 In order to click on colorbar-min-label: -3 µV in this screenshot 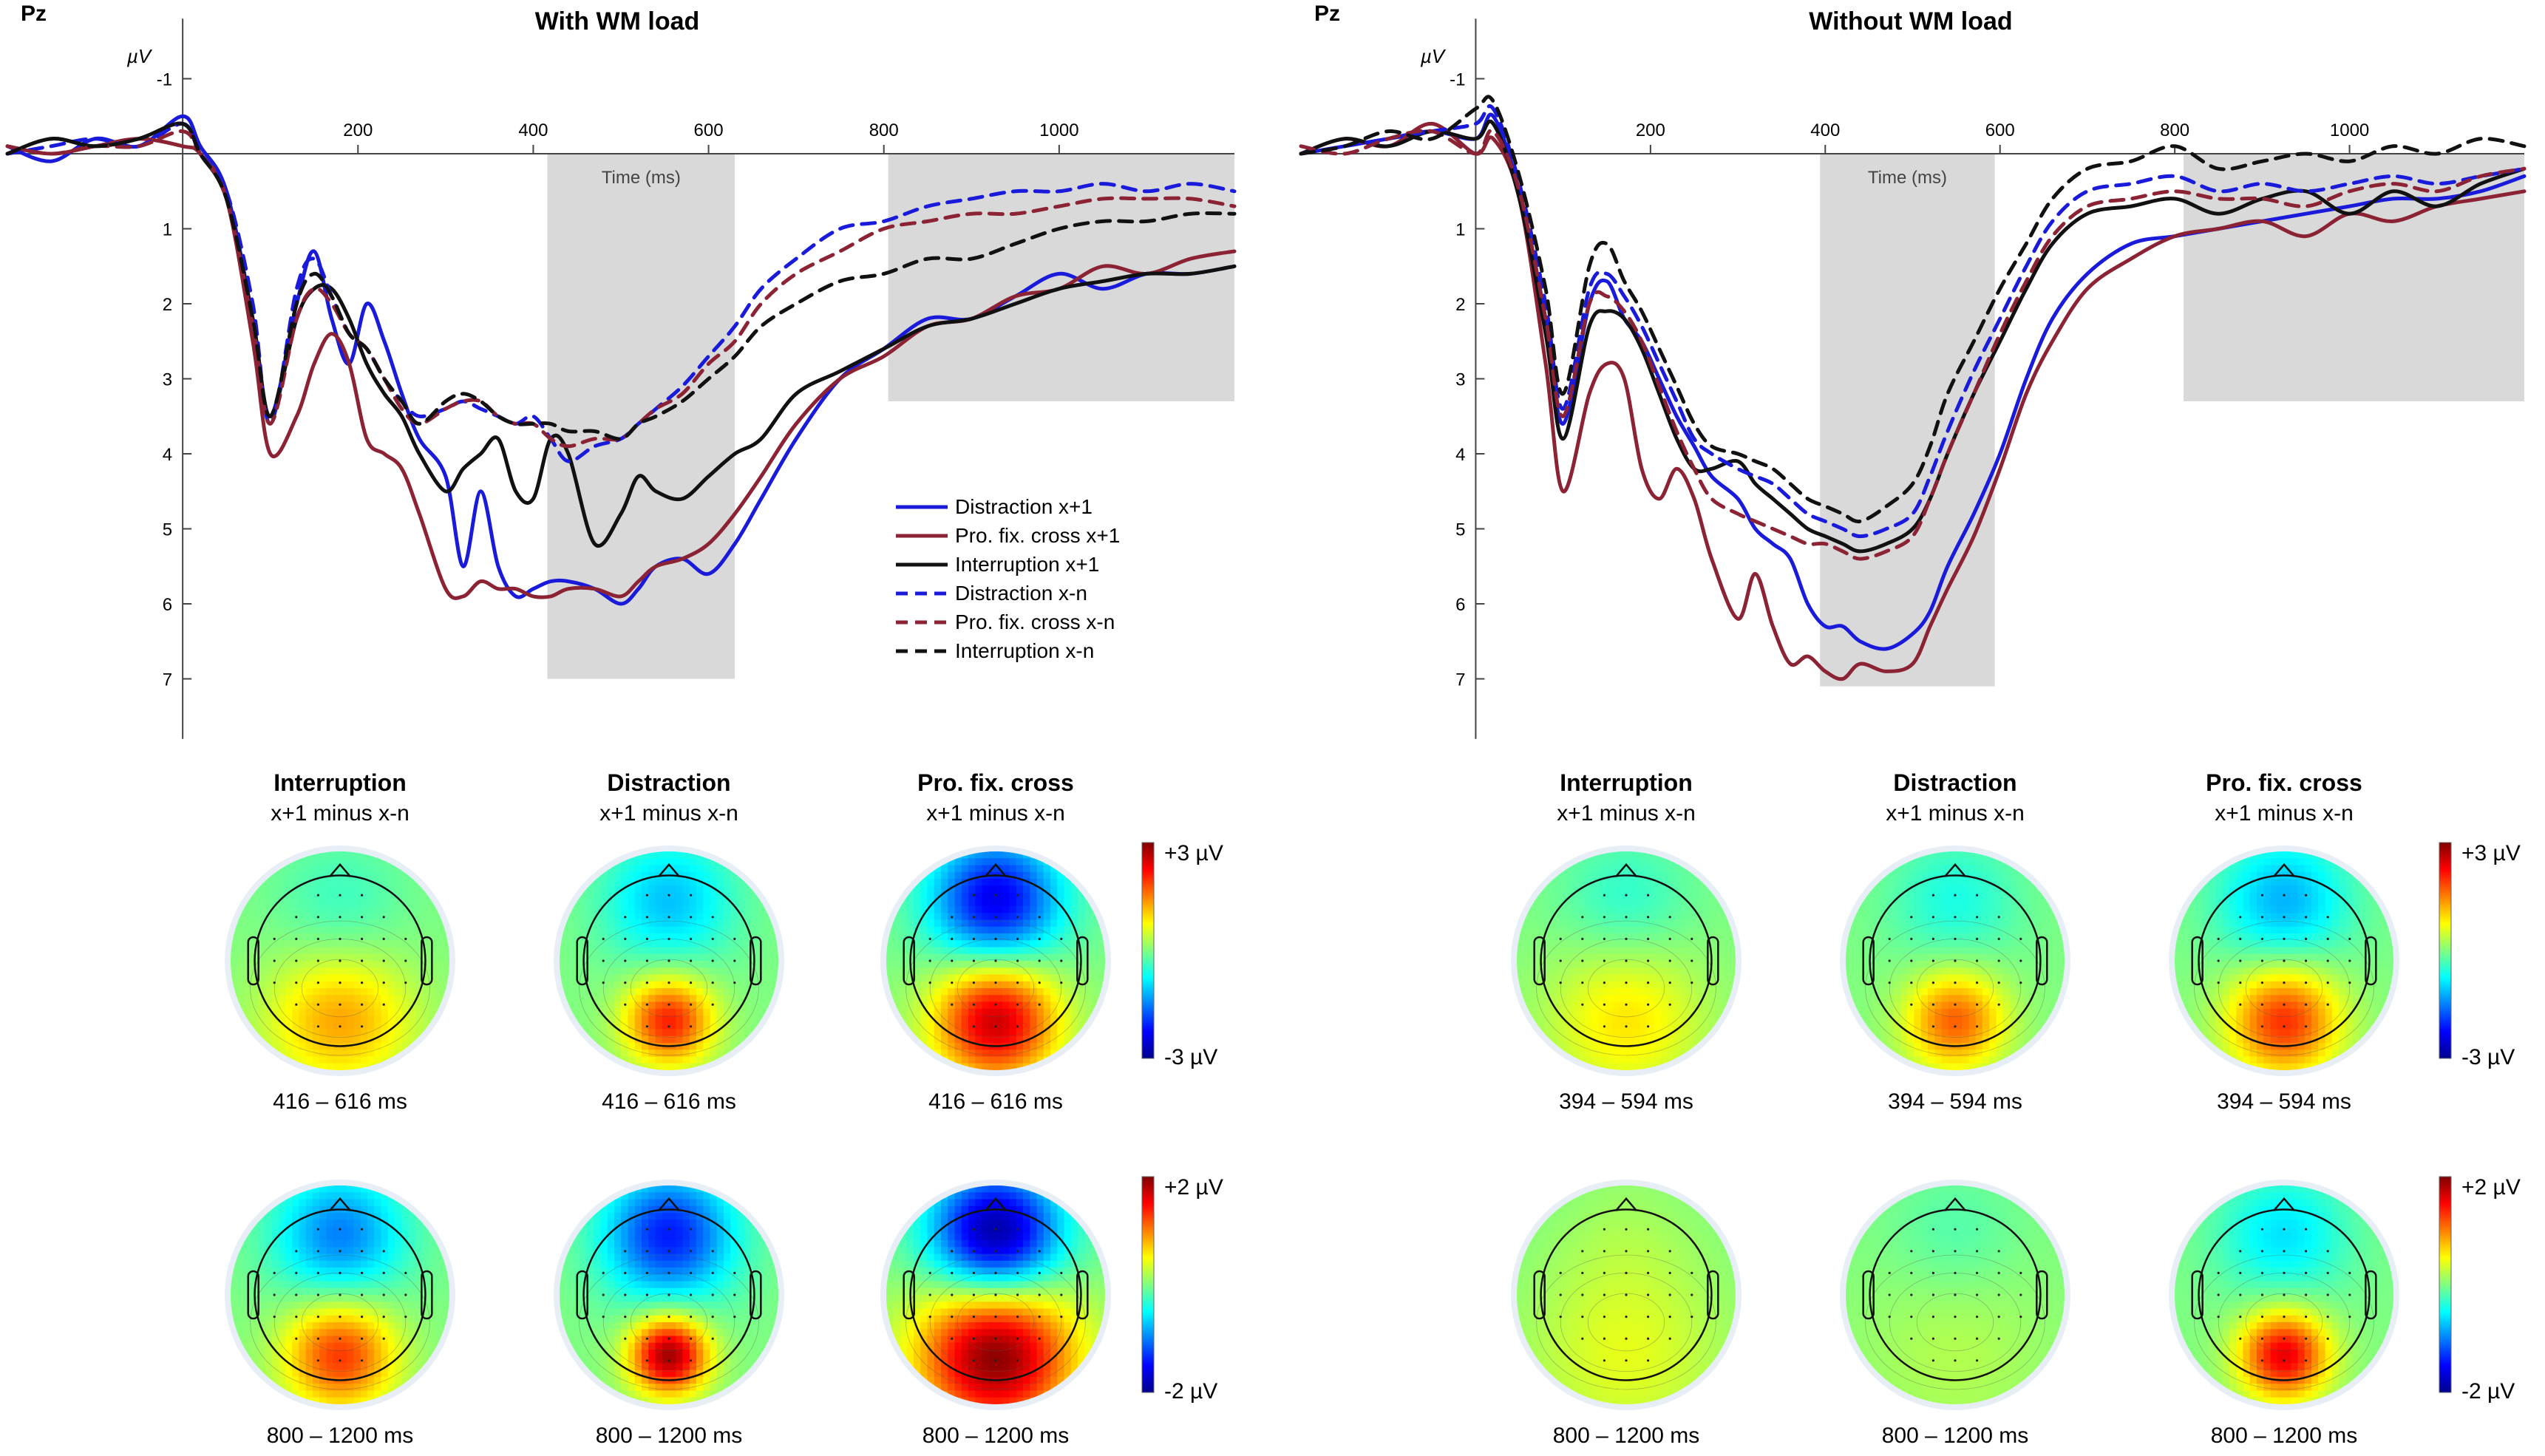, I will do `click(2488, 1057)`.